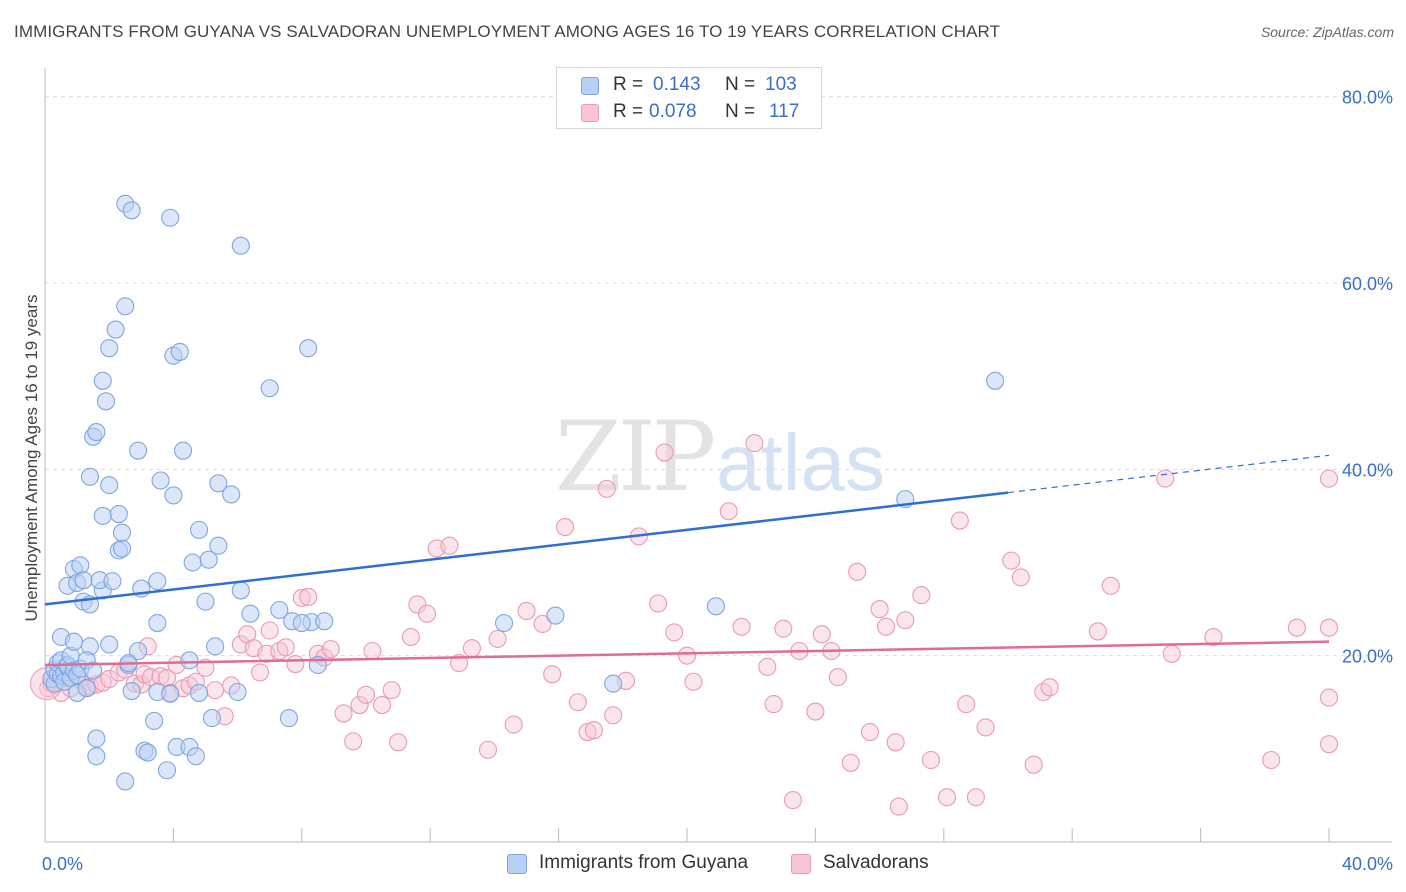 This screenshot has width=1406, height=892. Describe the element at coordinates (740, 111) in the screenshot. I see `legend-n-label: N =` at that location.